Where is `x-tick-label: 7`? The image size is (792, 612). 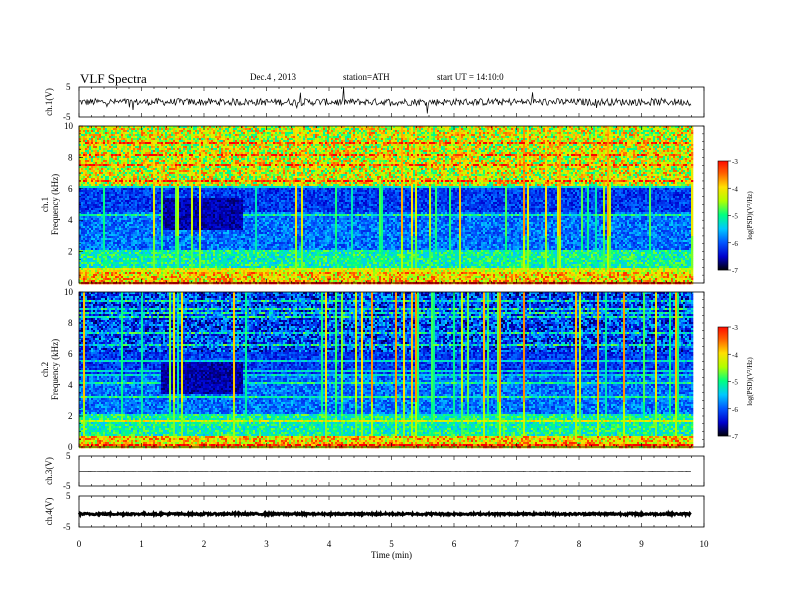
x-tick-label: 7 is located at coordinates (516, 544).